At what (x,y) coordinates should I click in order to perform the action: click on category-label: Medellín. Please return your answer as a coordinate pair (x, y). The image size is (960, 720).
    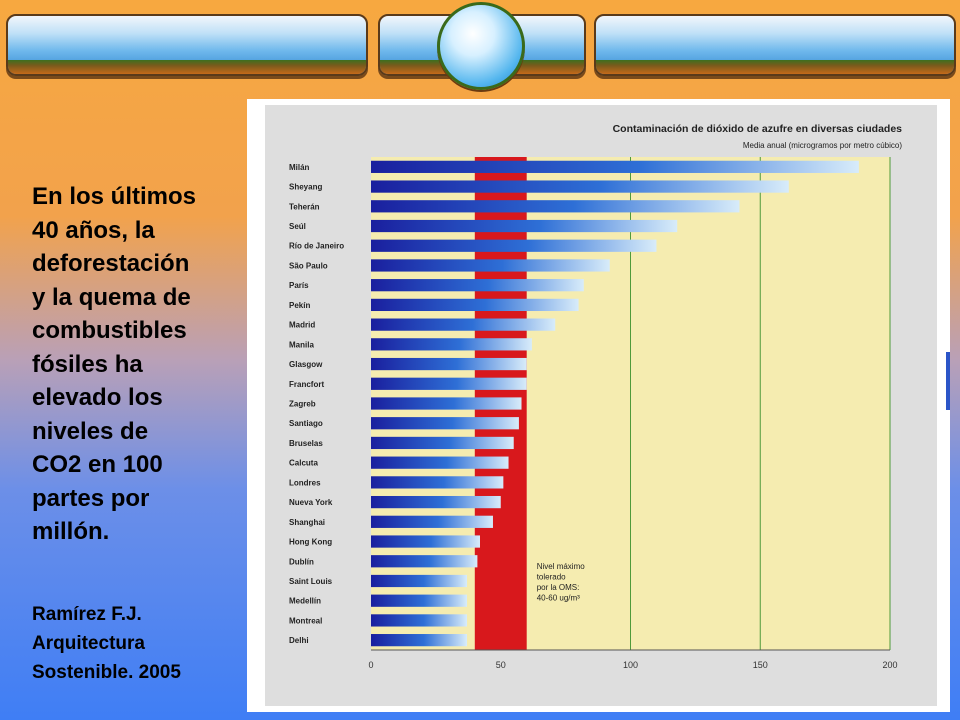
    Looking at the image, I should click on (305, 601).